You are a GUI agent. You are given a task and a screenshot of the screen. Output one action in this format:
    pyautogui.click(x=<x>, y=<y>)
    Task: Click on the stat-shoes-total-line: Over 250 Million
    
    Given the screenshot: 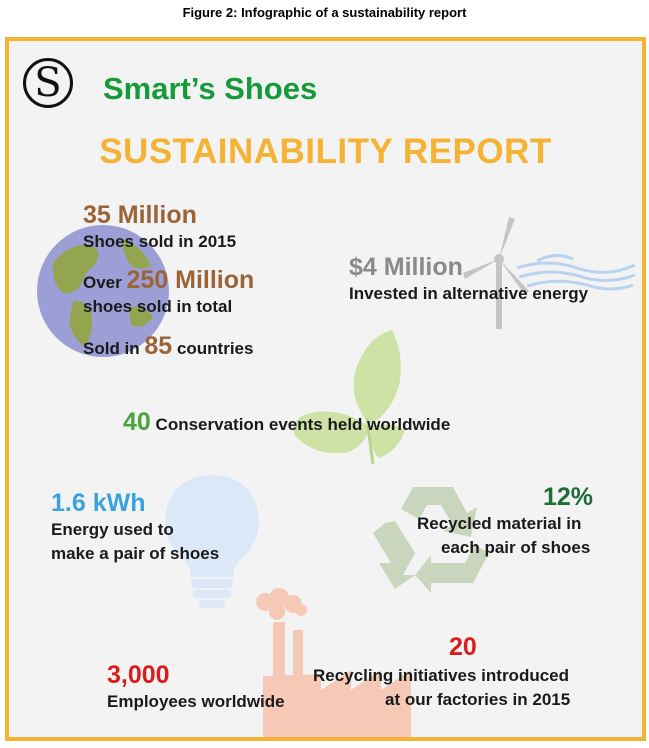 What is the action you would take?
    pyautogui.click(x=168, y=281)
    